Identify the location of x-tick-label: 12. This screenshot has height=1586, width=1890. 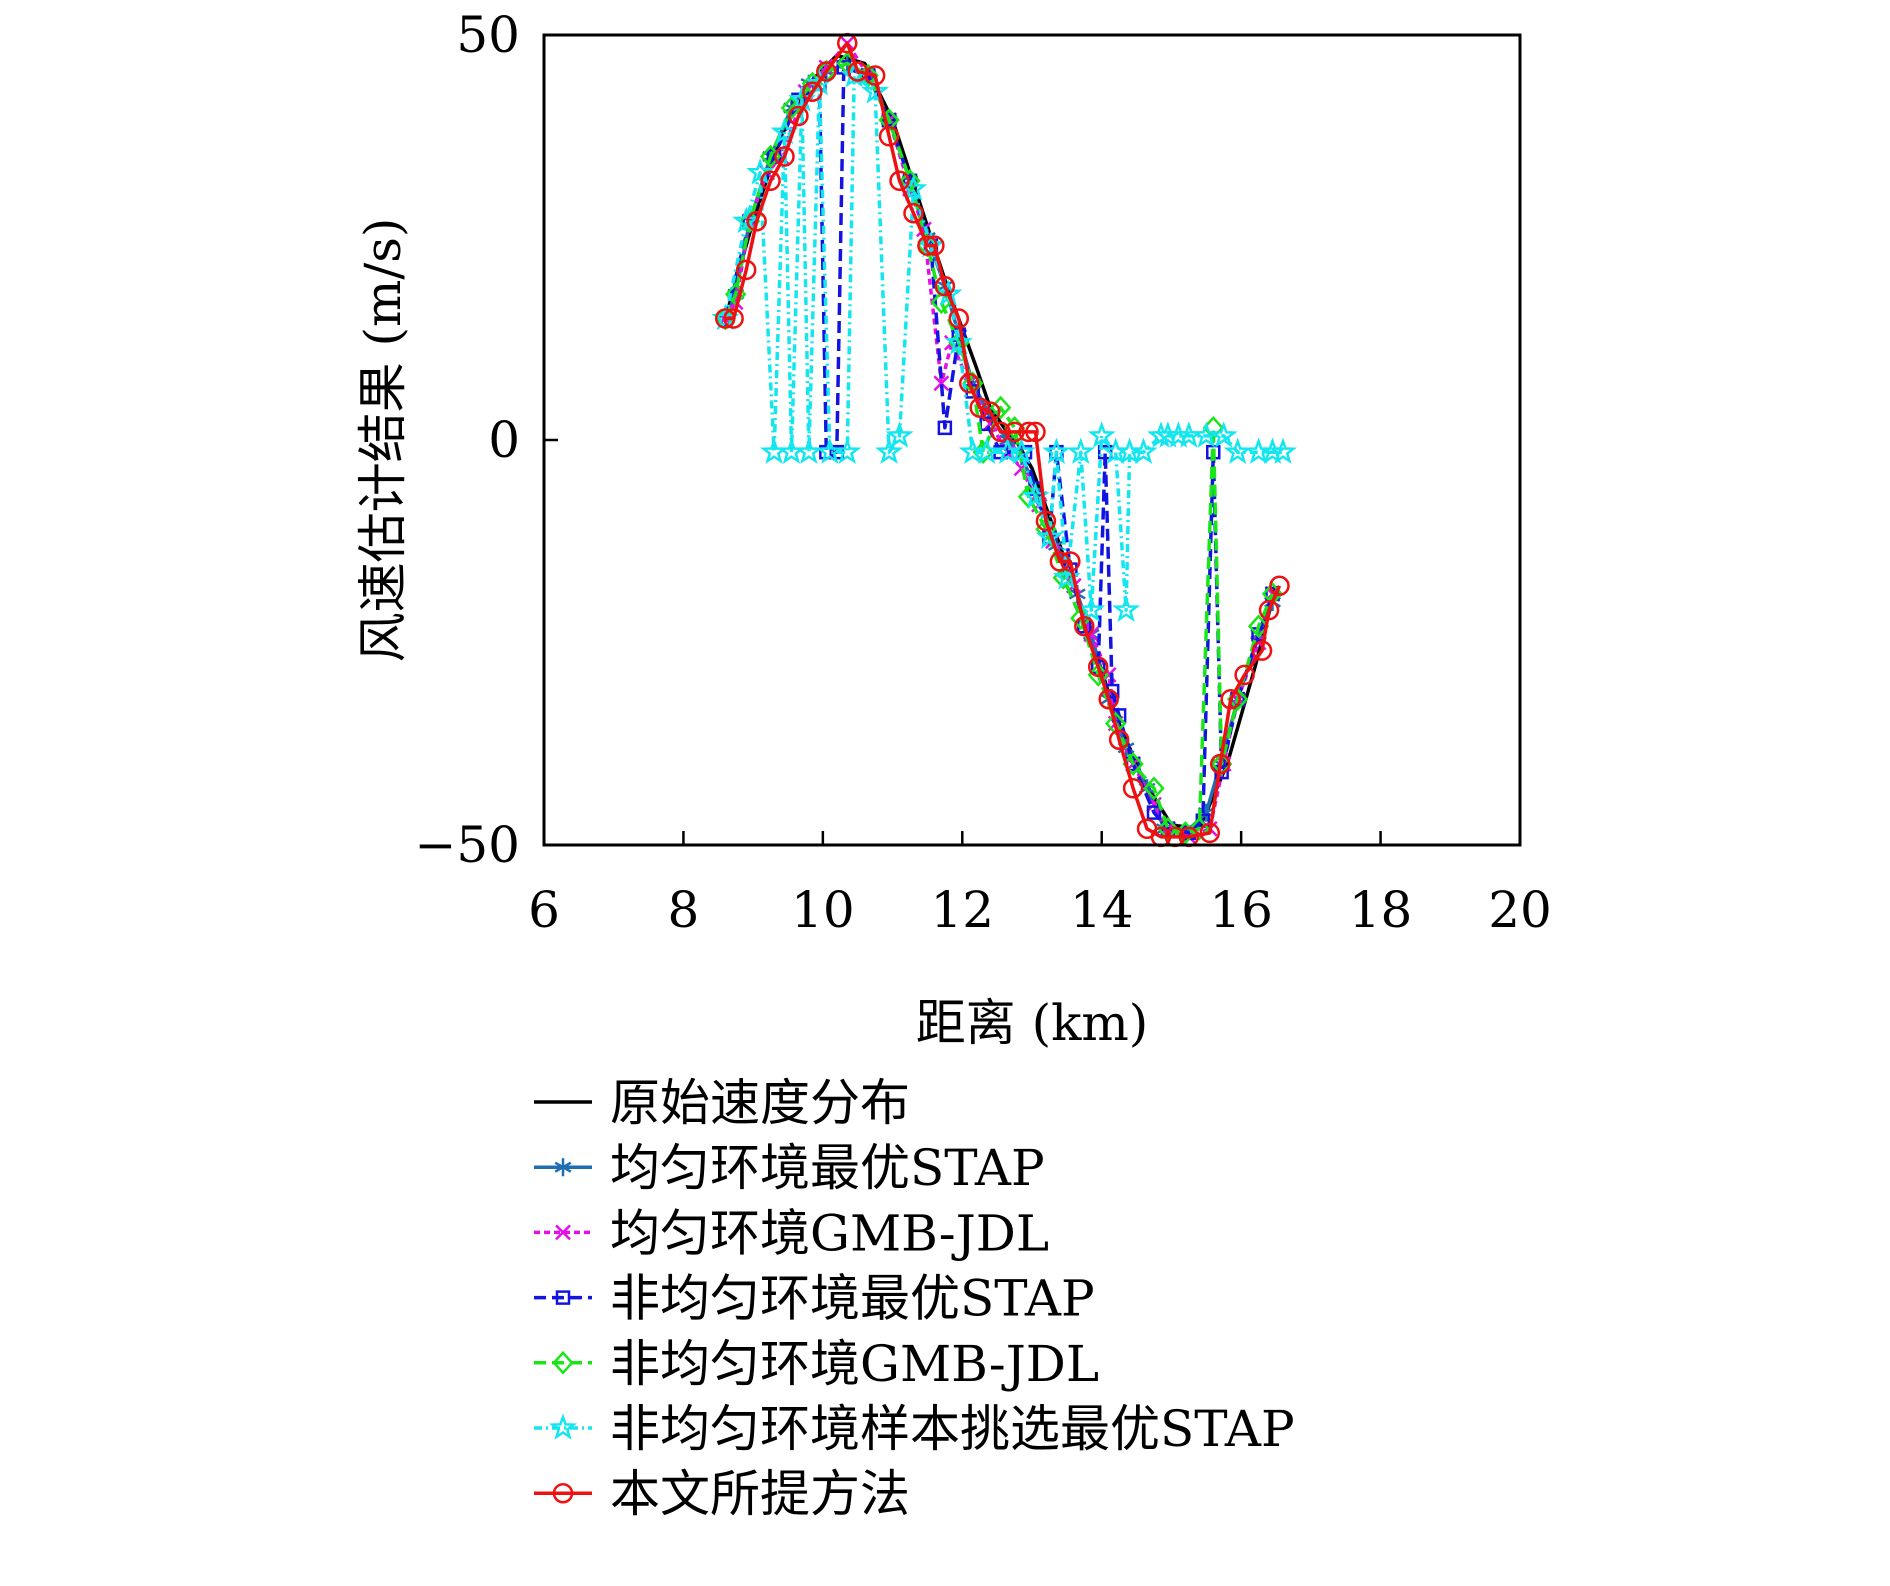
(962, 910).